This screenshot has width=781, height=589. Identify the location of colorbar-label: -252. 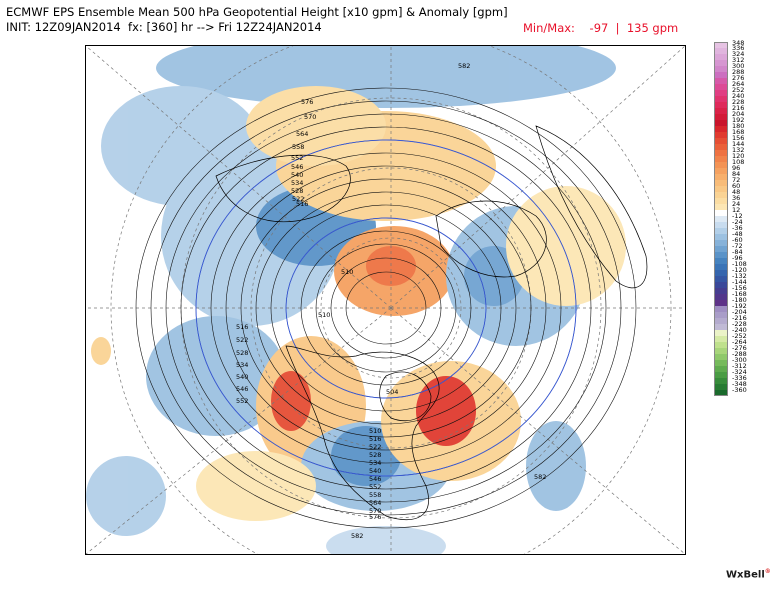
(739, 336).